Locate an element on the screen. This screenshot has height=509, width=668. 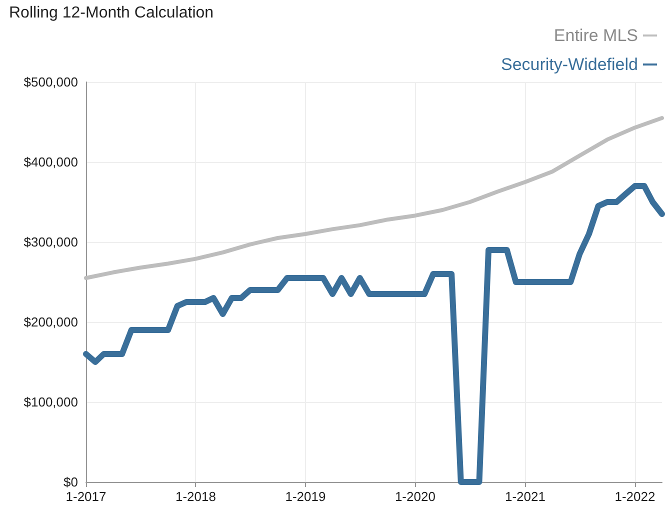
y-tick-label: $0 is located at coordinates (71, 482).